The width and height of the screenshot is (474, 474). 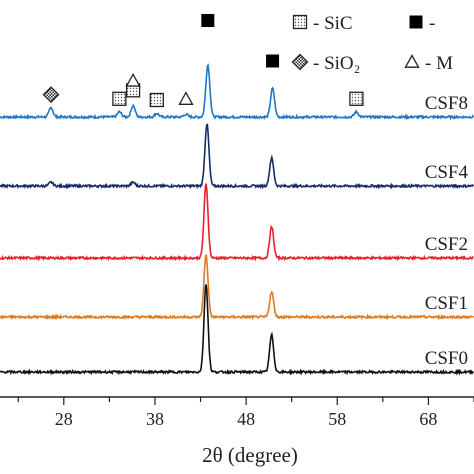 I want to click on series-csf8: CSF8, so click(x=237, y=91).